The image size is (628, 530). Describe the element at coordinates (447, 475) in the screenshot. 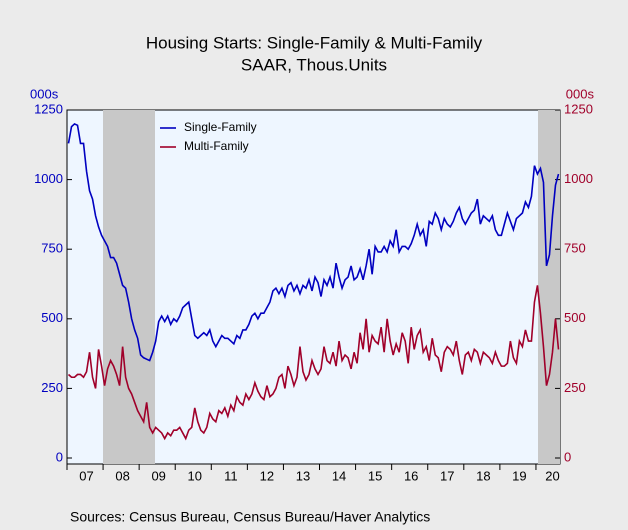

I see `x-tick-label: 17` at that location.